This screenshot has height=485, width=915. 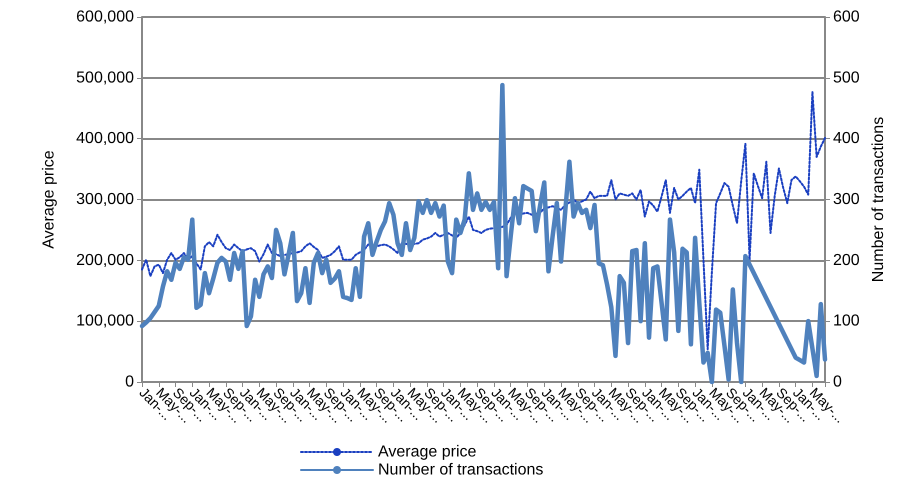 I want to click on y-tick-label: 300,000, so click(x=105, y=199).